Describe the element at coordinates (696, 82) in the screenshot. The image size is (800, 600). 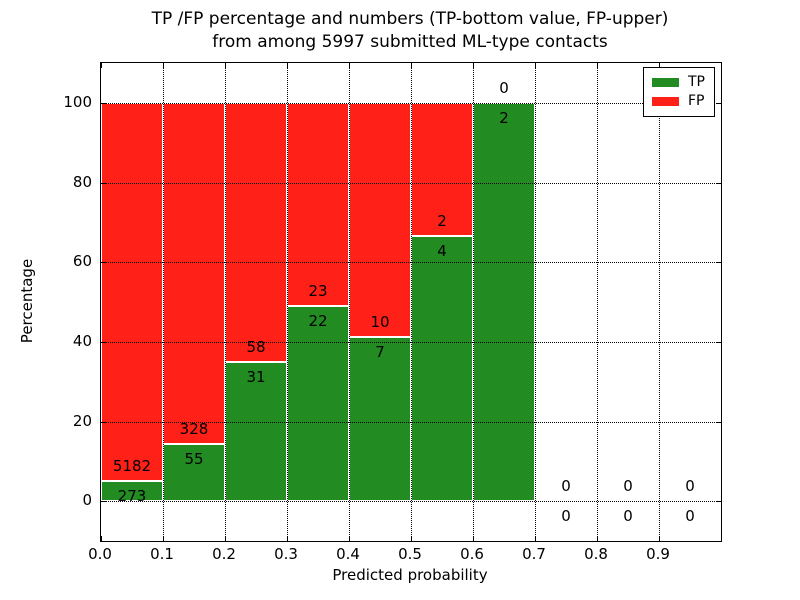
I see `legend-label-tp: TP` at that location.